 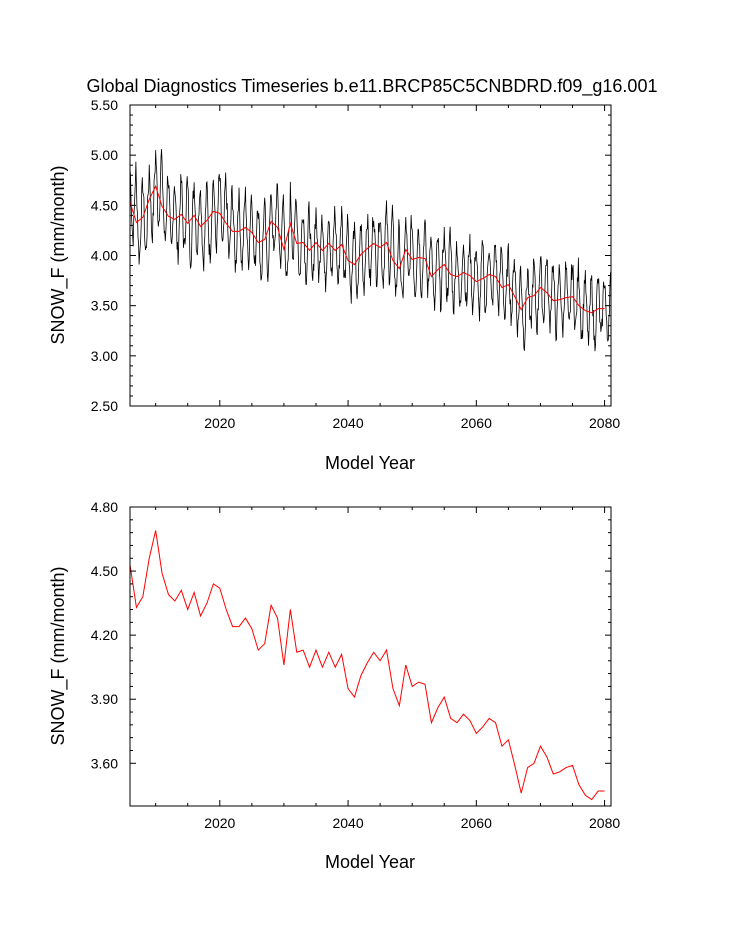 What do you see at coordinates (104, 406) in the screenshot?
I see `top-y-tick-label: 2.50` at bounding box center [104, 406].